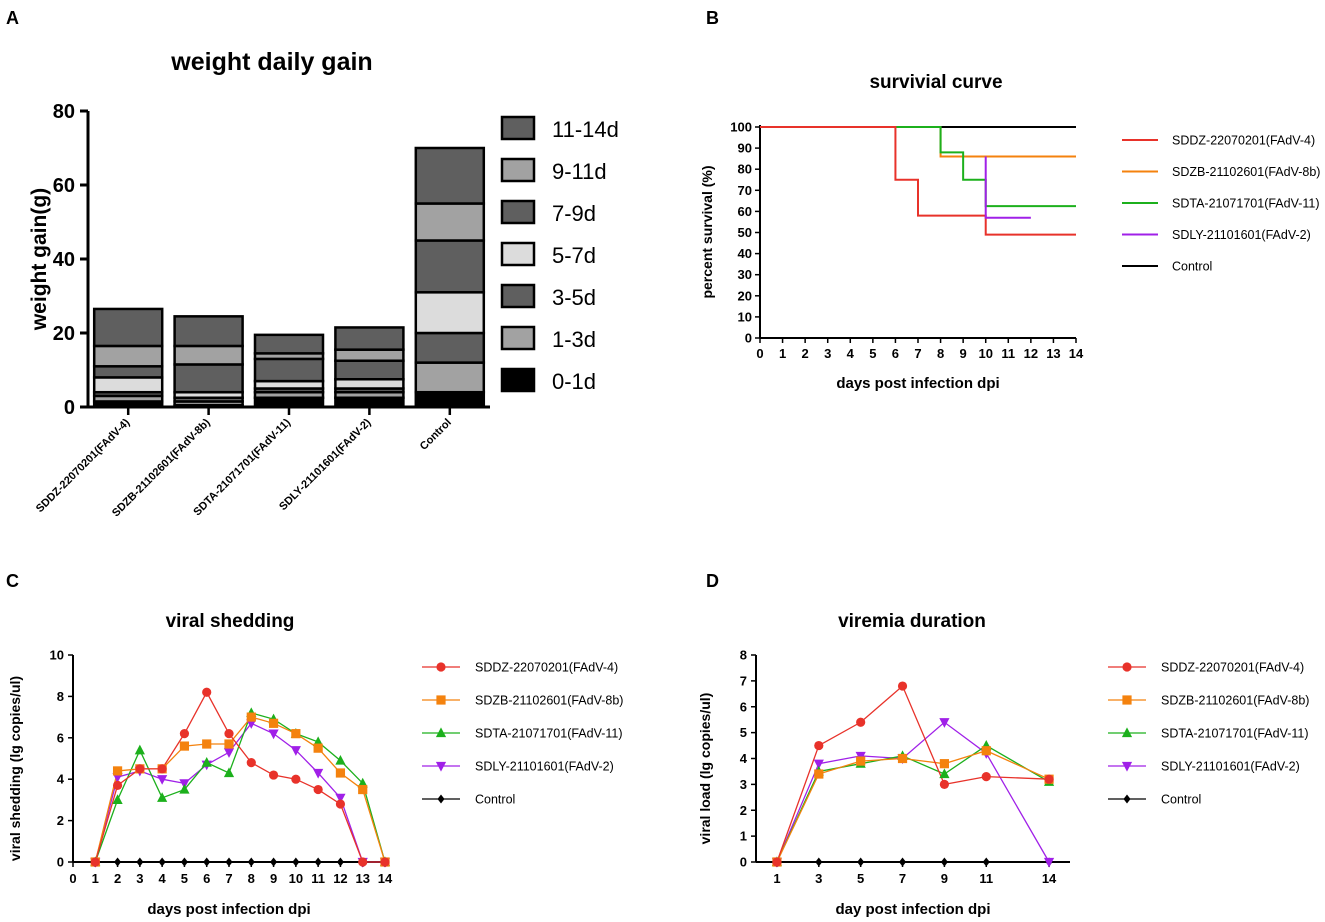  Describe the element at coordinates (748, 338) in the screenshot. I see `chart-b-y-tick-label: 0` at that location.